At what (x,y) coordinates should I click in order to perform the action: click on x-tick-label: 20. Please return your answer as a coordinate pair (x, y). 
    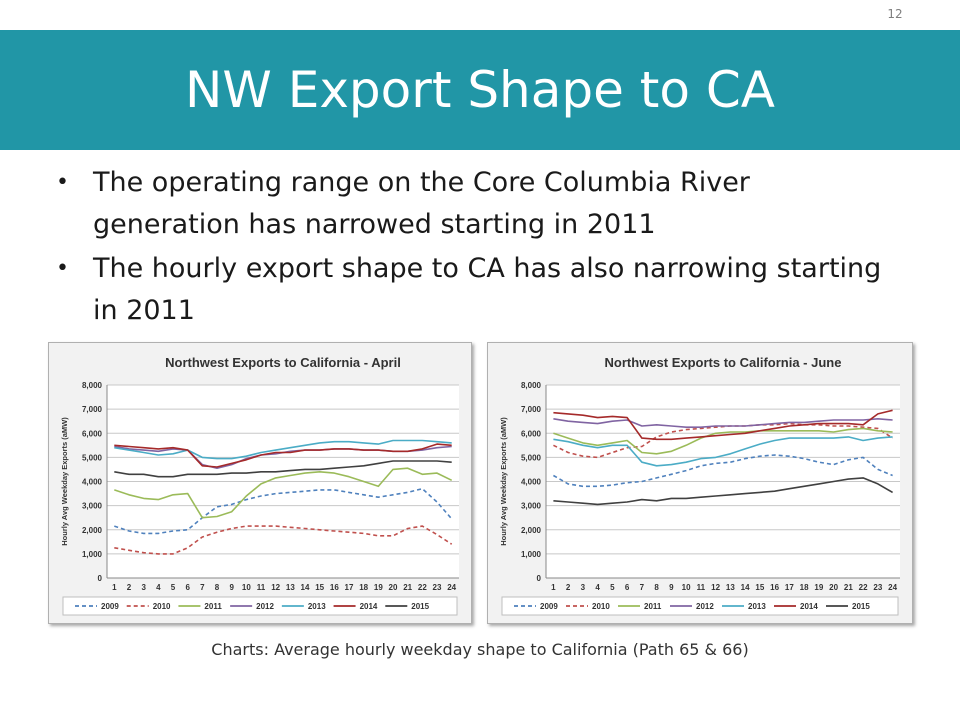
    Looking at the image, I should click on (393, 587).